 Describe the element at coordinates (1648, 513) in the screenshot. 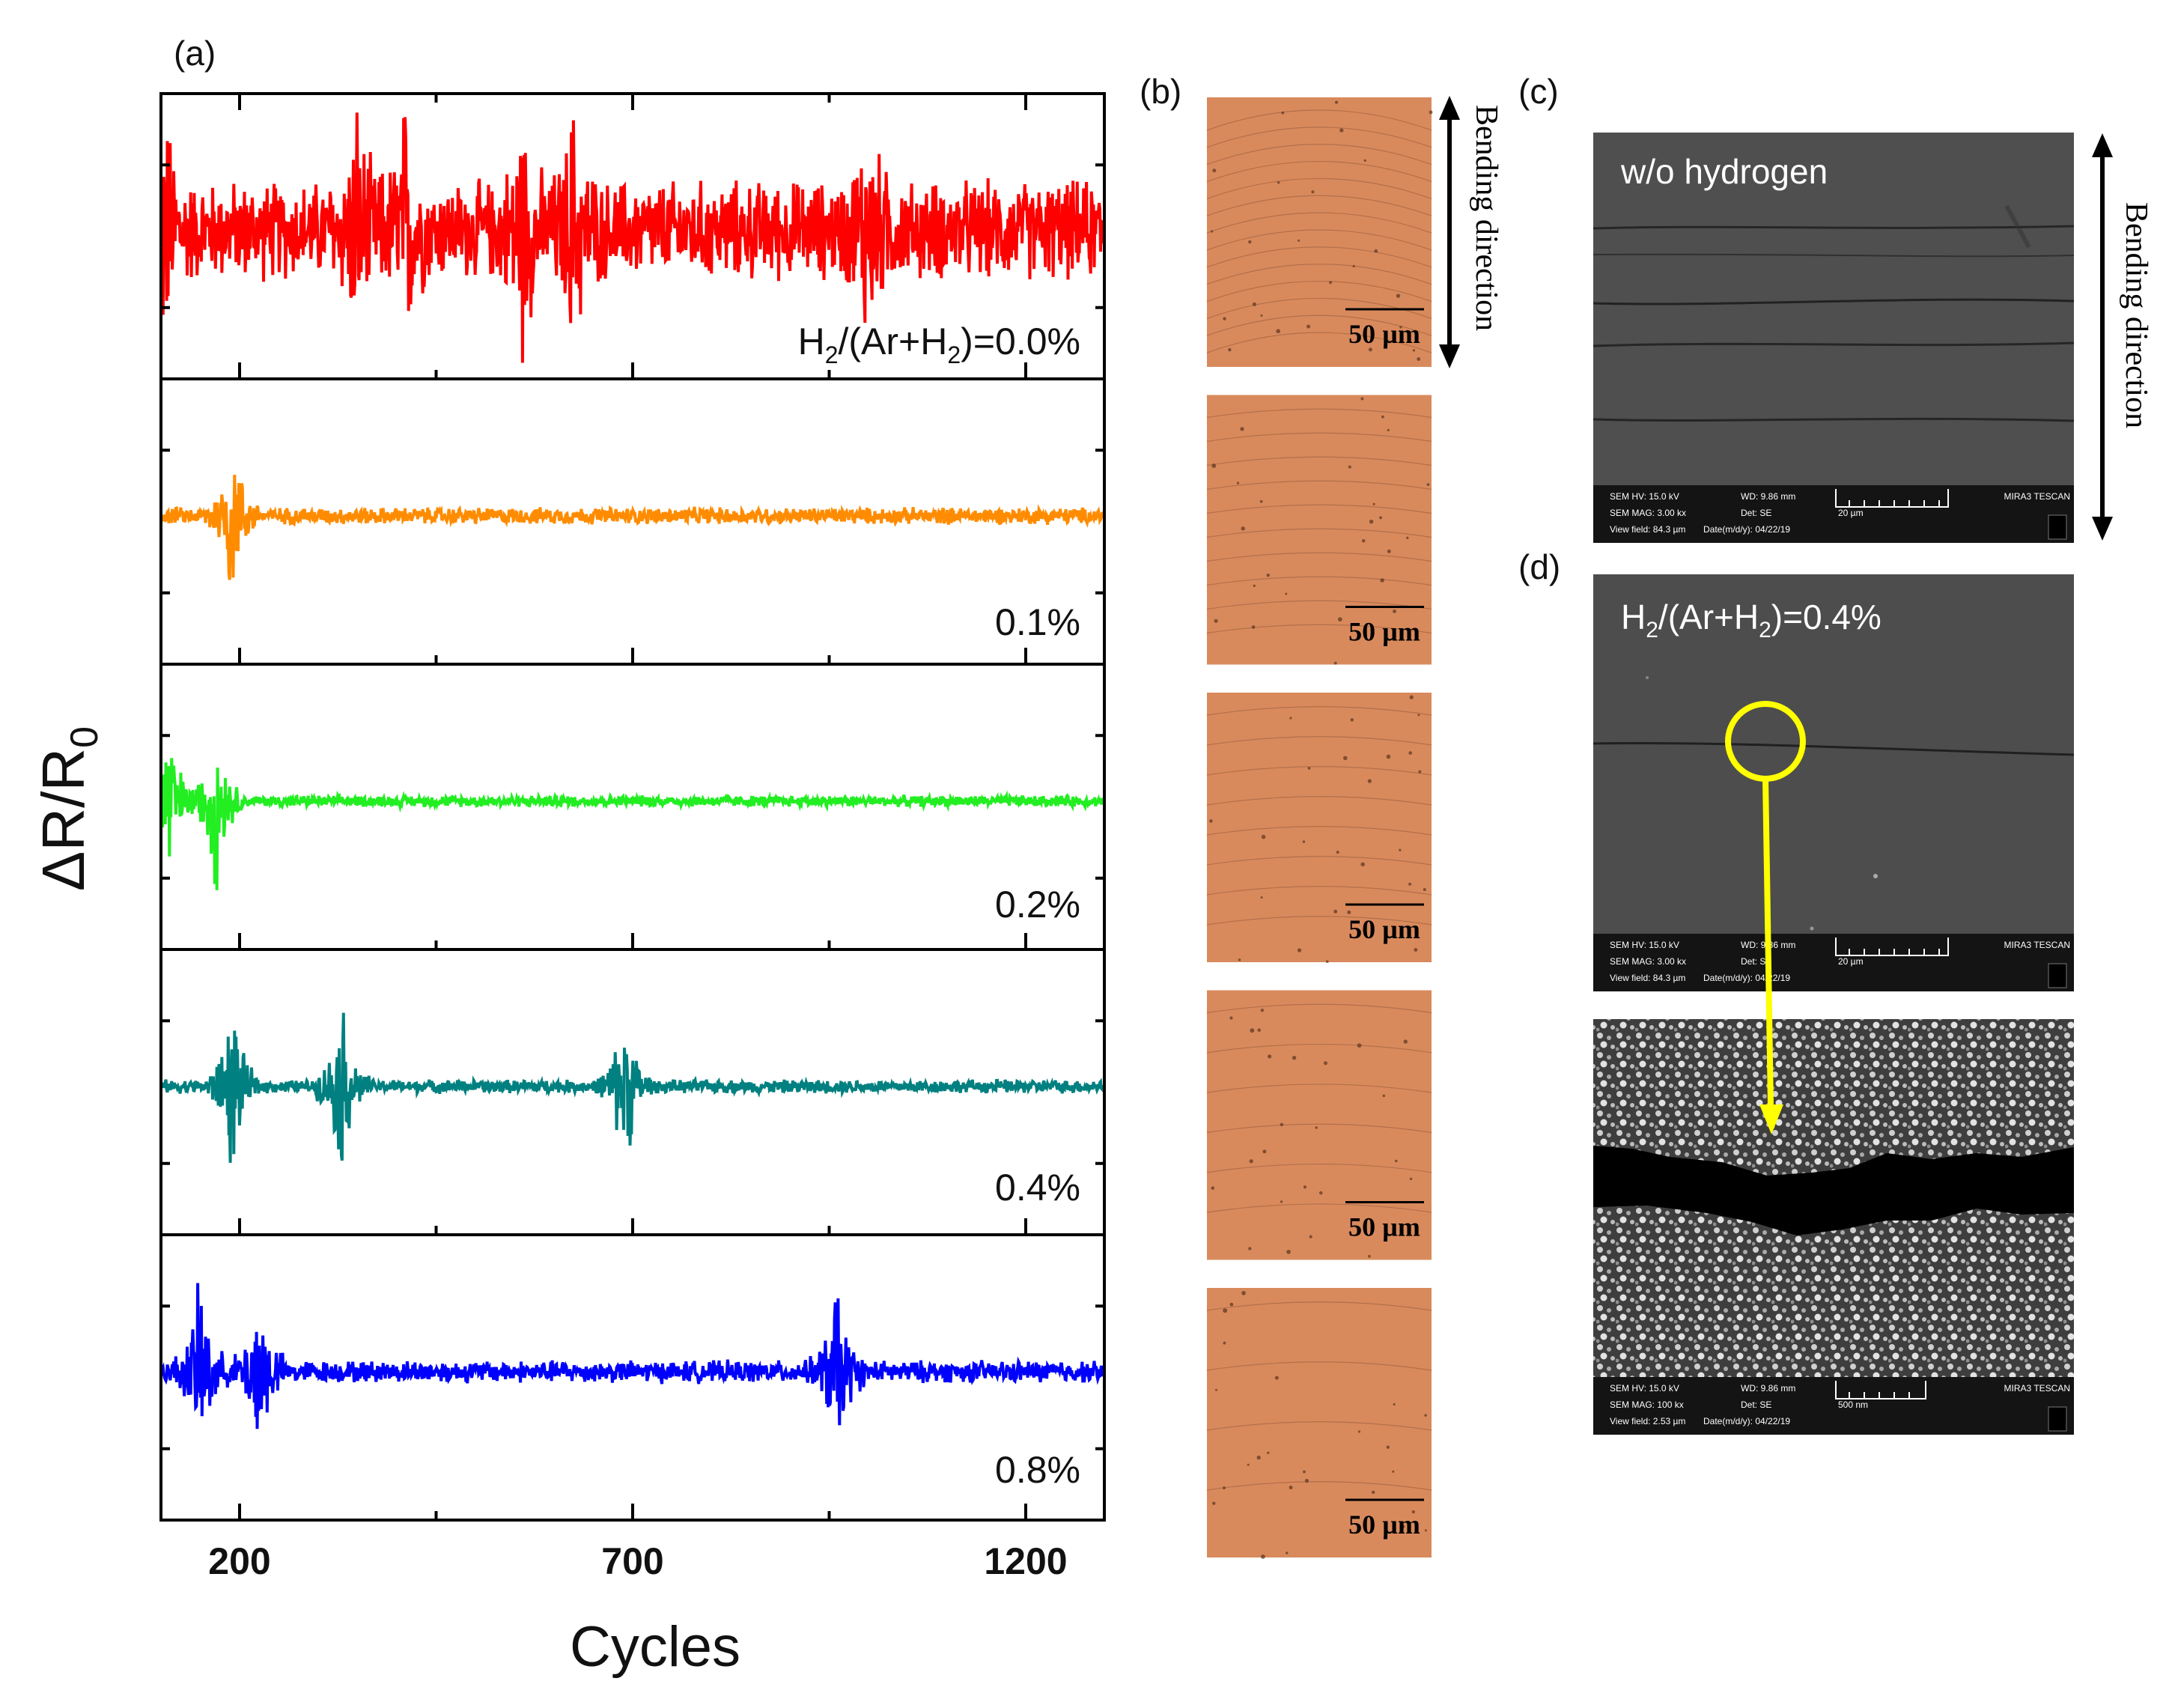

I see `sem-c-mag: SEM MAG: 3.00 kx` at that location.